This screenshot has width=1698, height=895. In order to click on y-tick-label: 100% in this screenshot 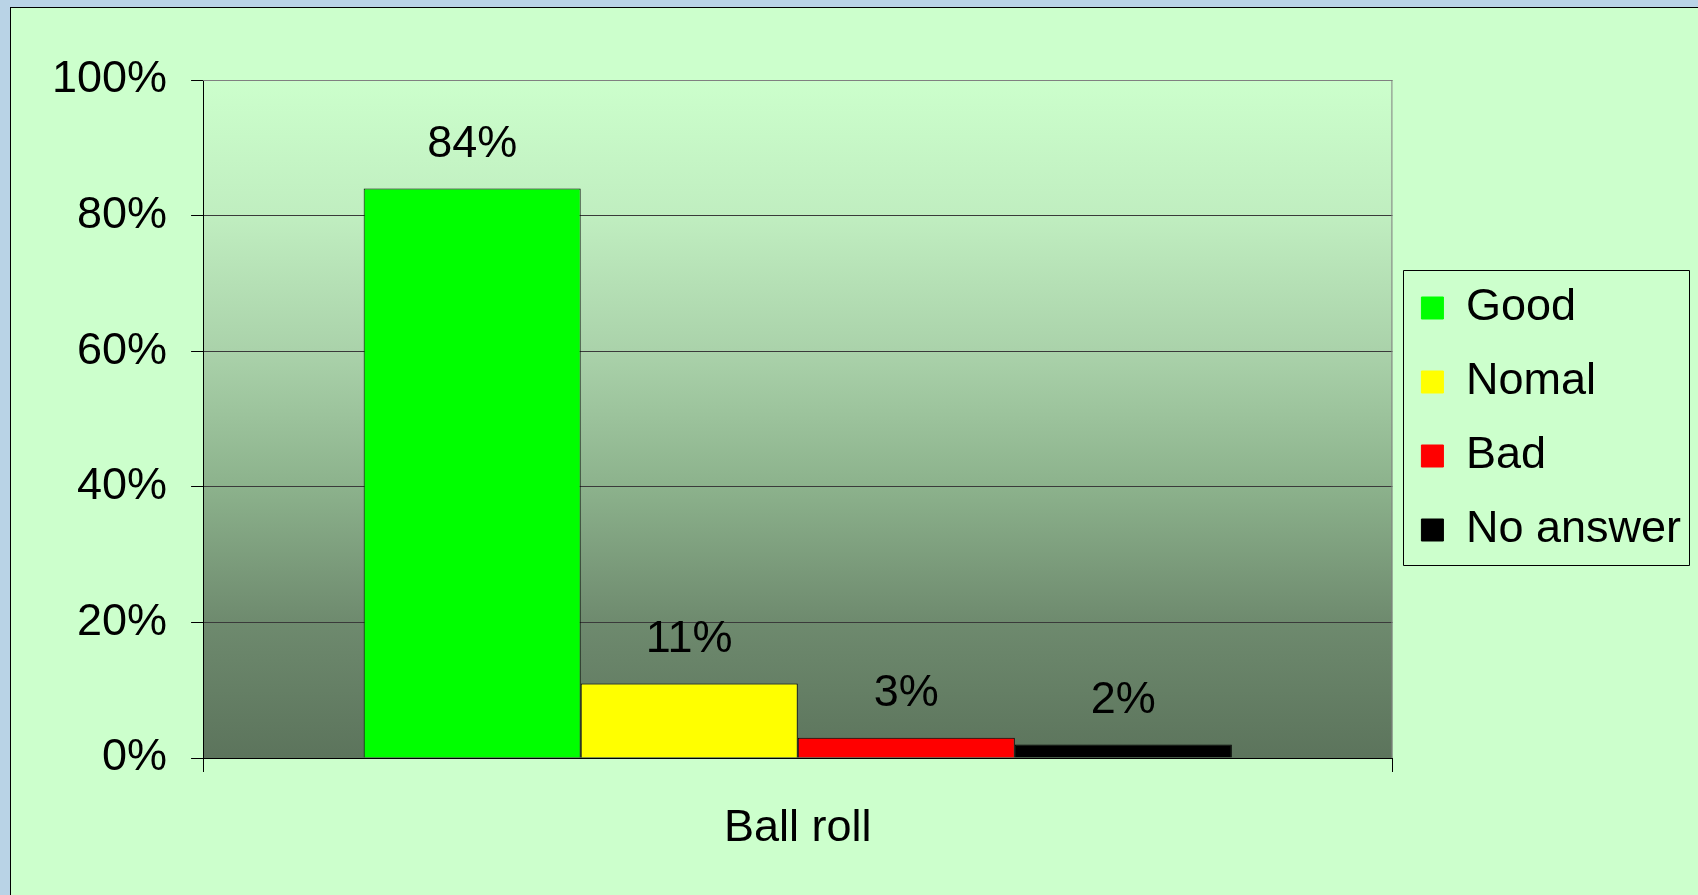, I will do `click(110, 77)`.